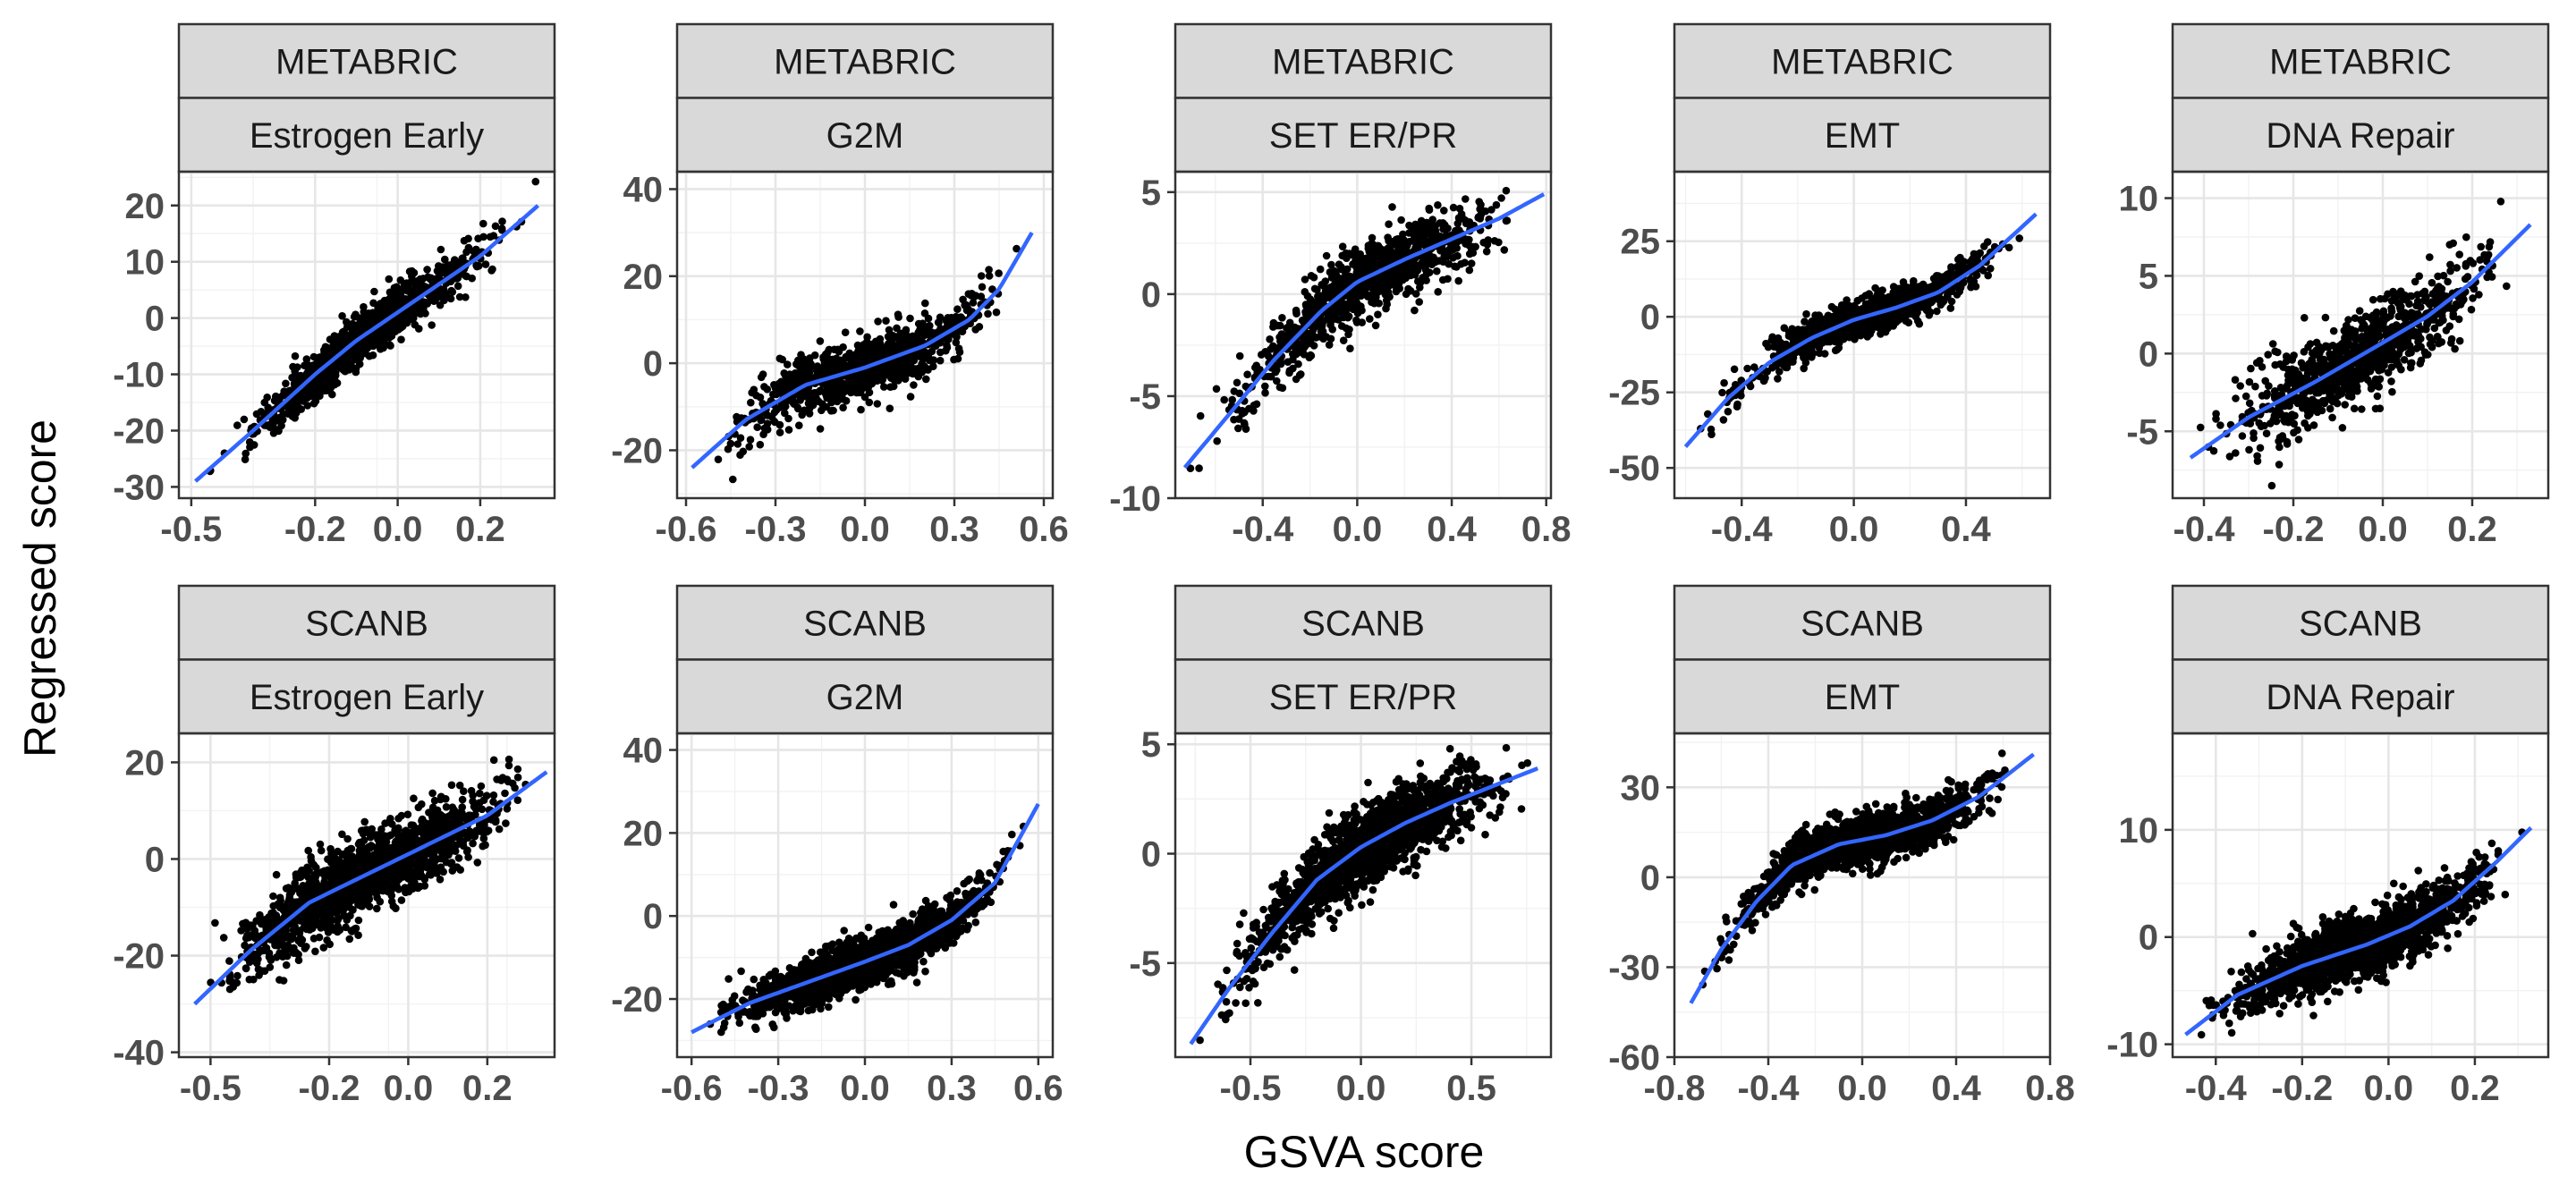  I want to click on facet-strip-cohort, so click(1363, 60).